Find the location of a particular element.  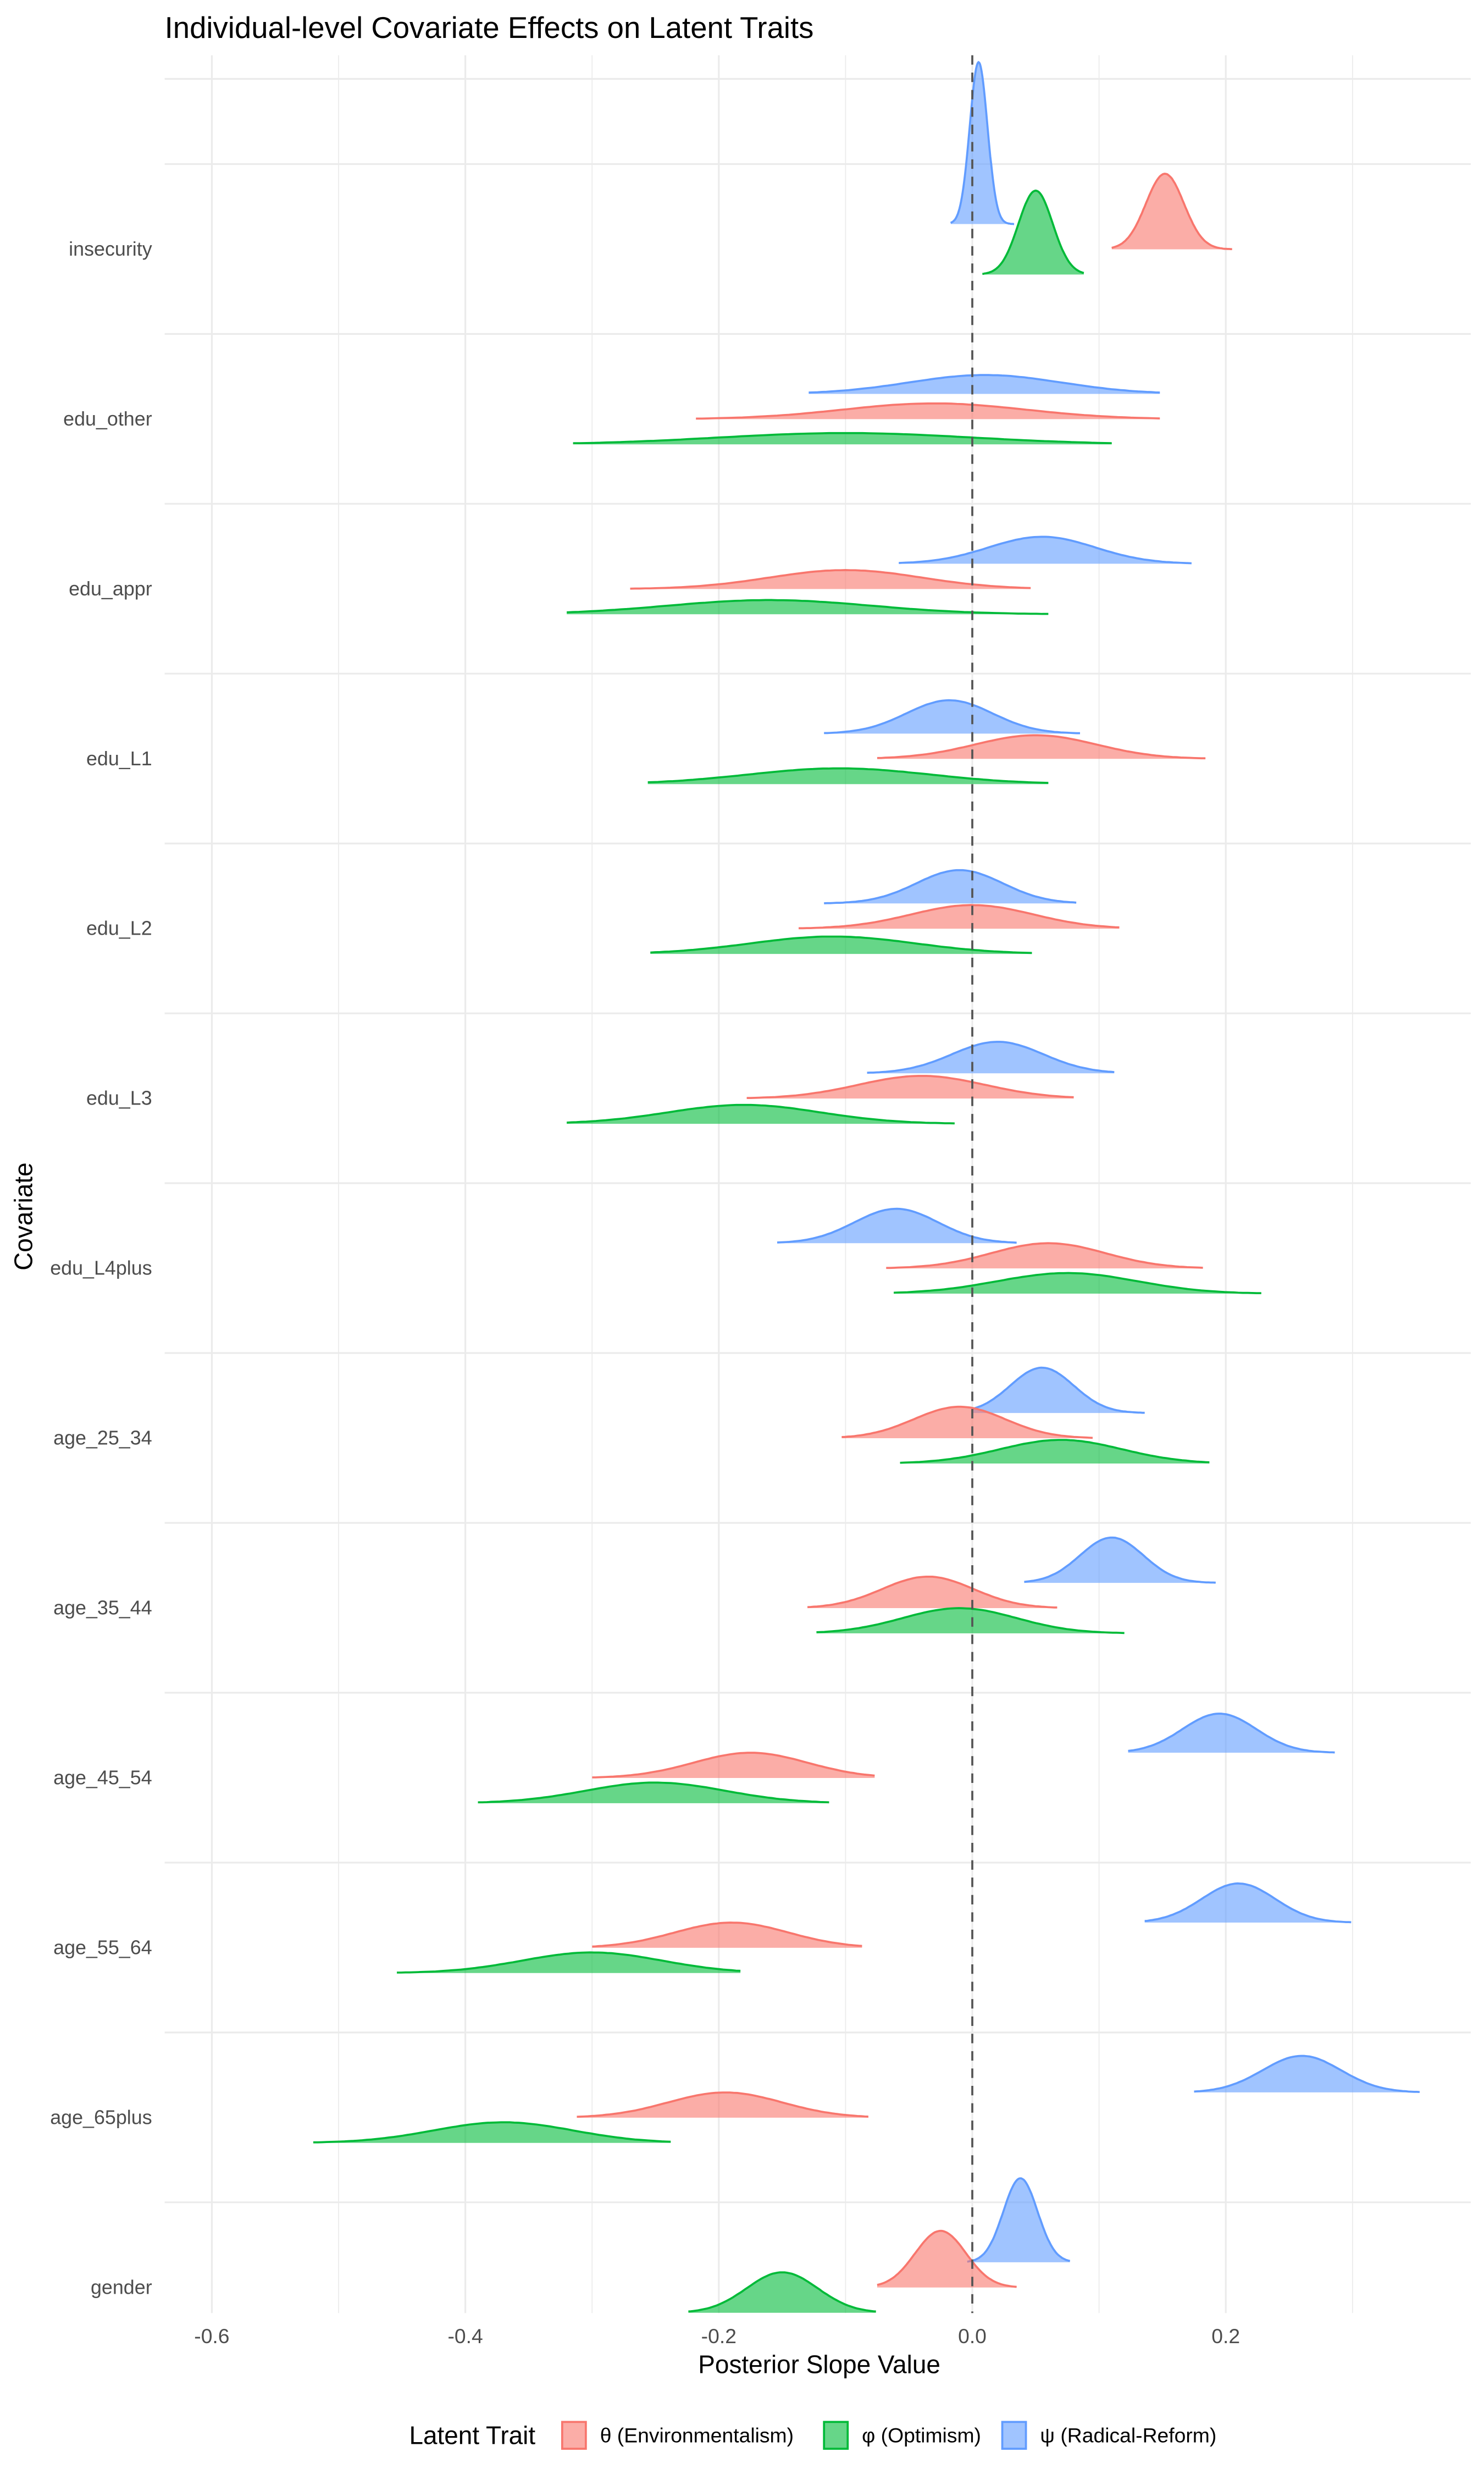

legend-title: Latent Trait is located at coordinates (472, 2435).